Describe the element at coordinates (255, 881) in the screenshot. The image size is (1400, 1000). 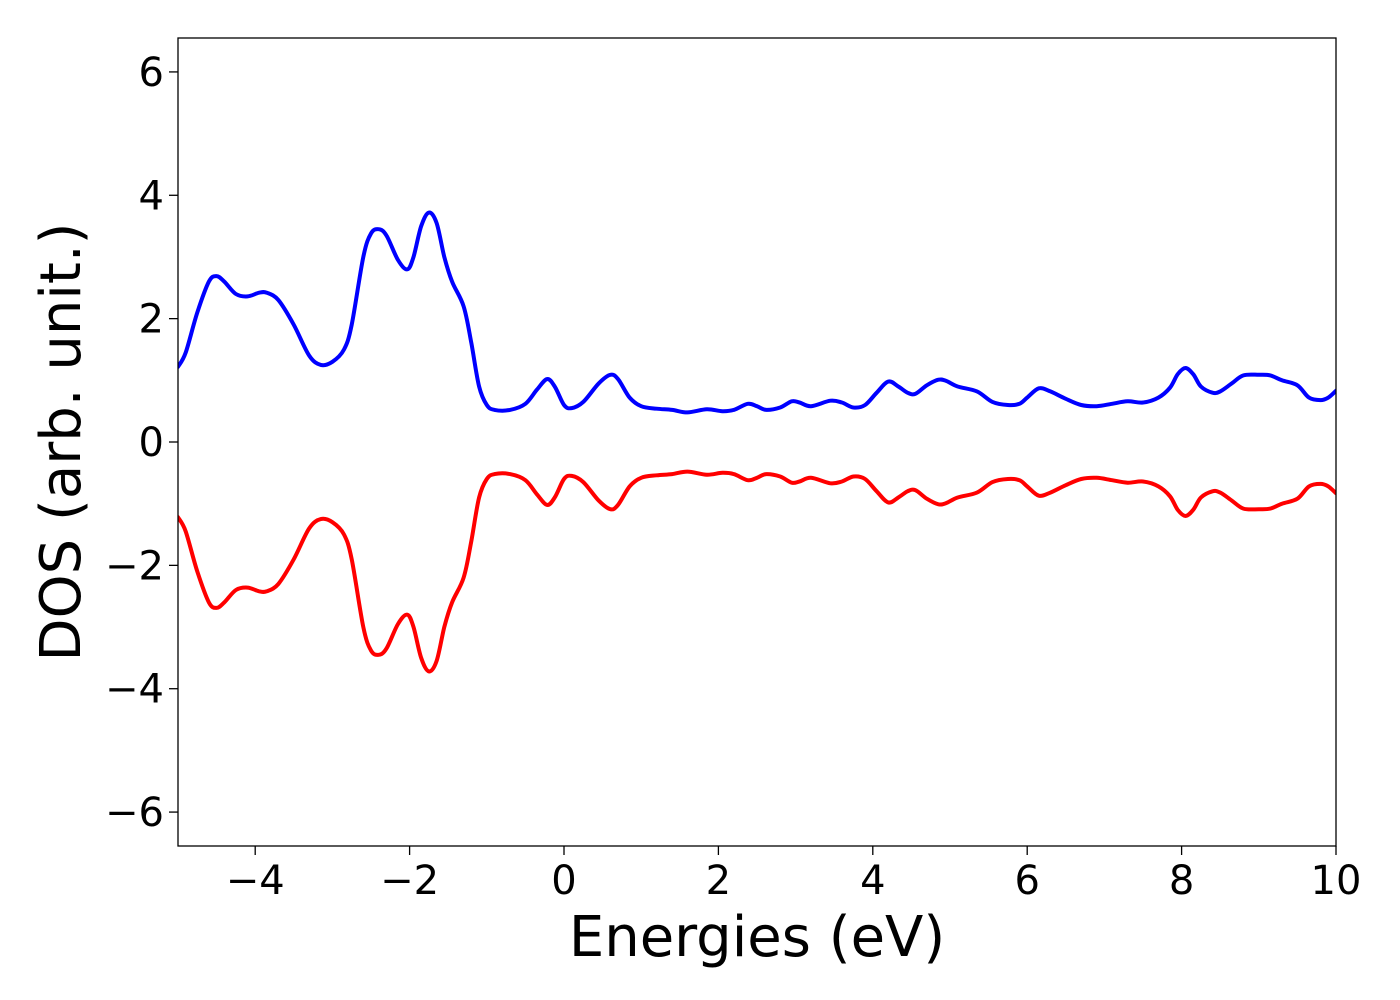
I see `x-tick-label: −4` at that location.